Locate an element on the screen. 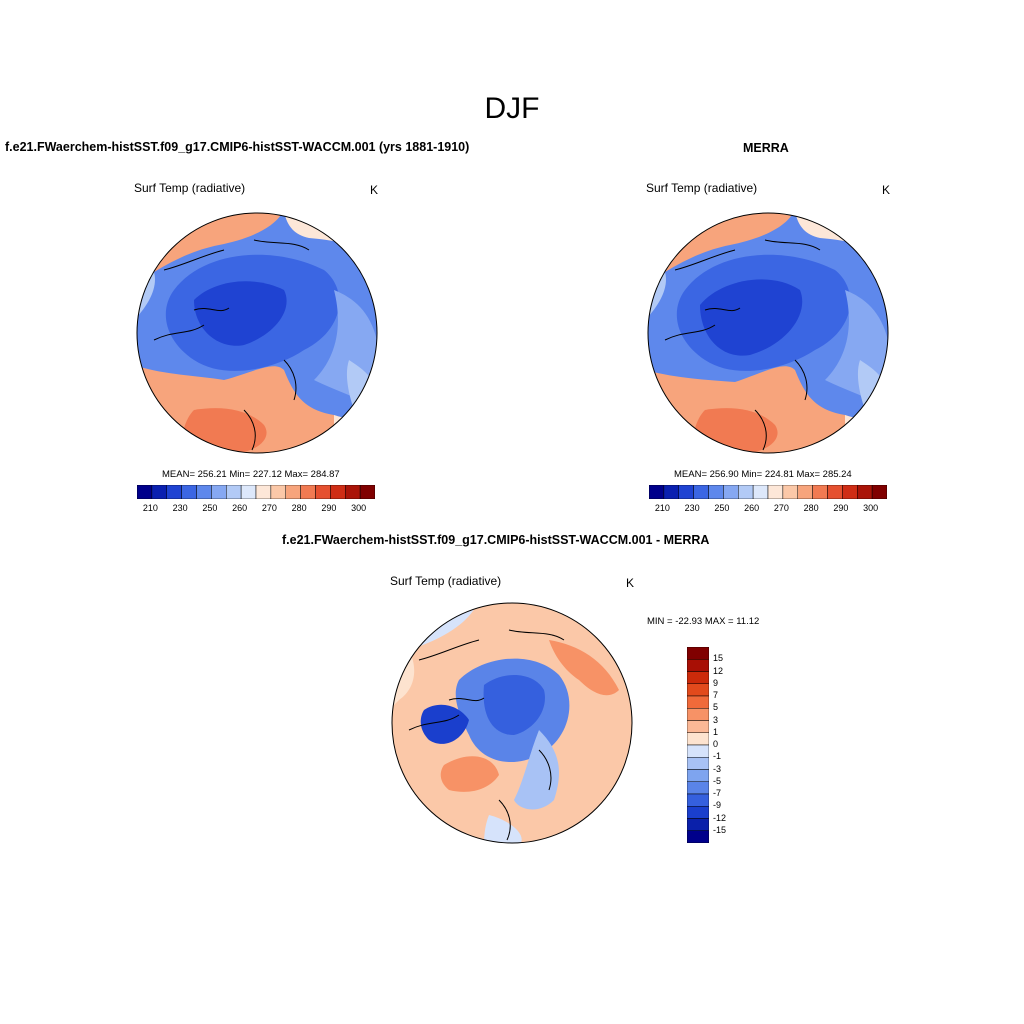 This screenshot has height=1024, width=1024. diff-colorbar-tick-label: -12 is located at coordinates (720, 817).